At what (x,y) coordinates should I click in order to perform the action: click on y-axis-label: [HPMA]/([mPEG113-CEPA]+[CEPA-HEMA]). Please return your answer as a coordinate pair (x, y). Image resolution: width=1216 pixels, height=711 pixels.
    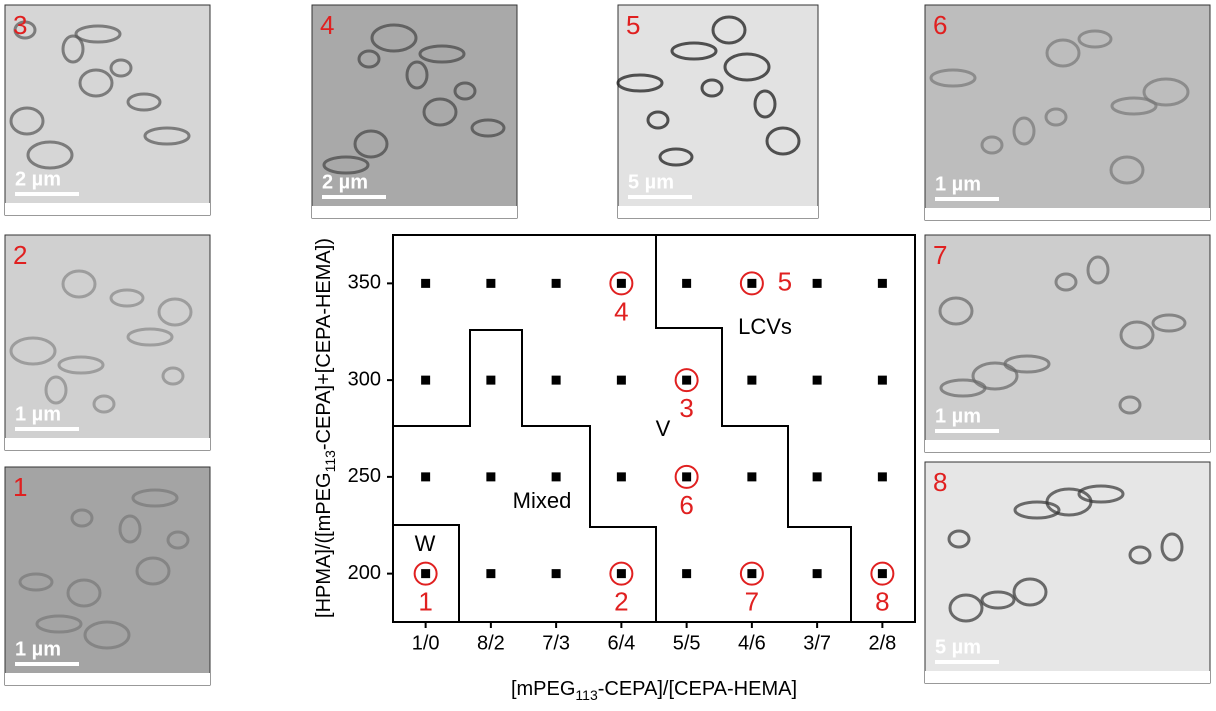
    Looking at the image, I should click on (325, 428).